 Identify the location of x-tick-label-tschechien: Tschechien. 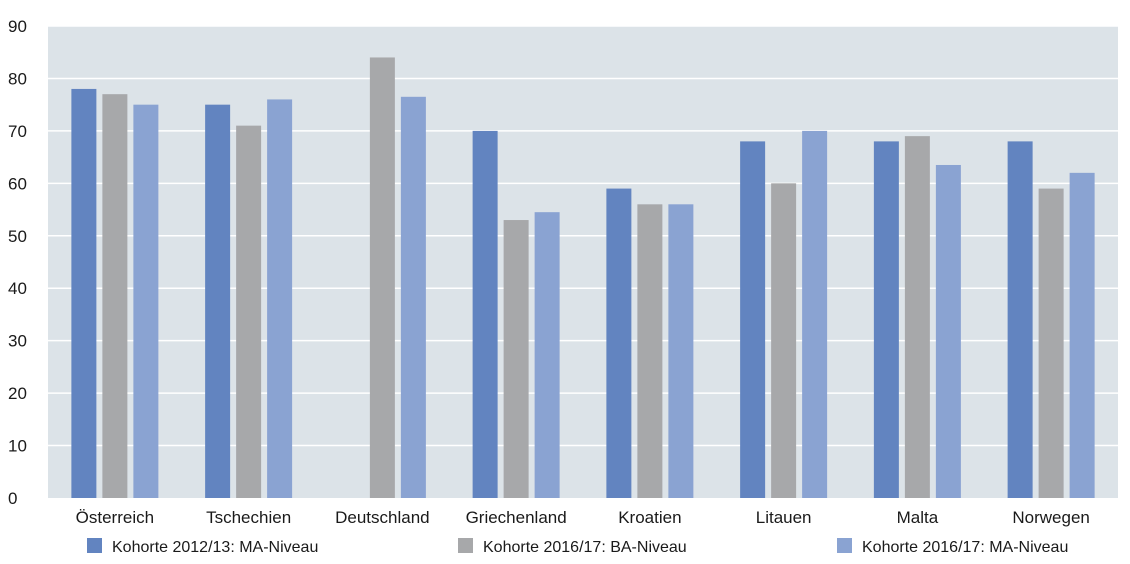
(248, 517).